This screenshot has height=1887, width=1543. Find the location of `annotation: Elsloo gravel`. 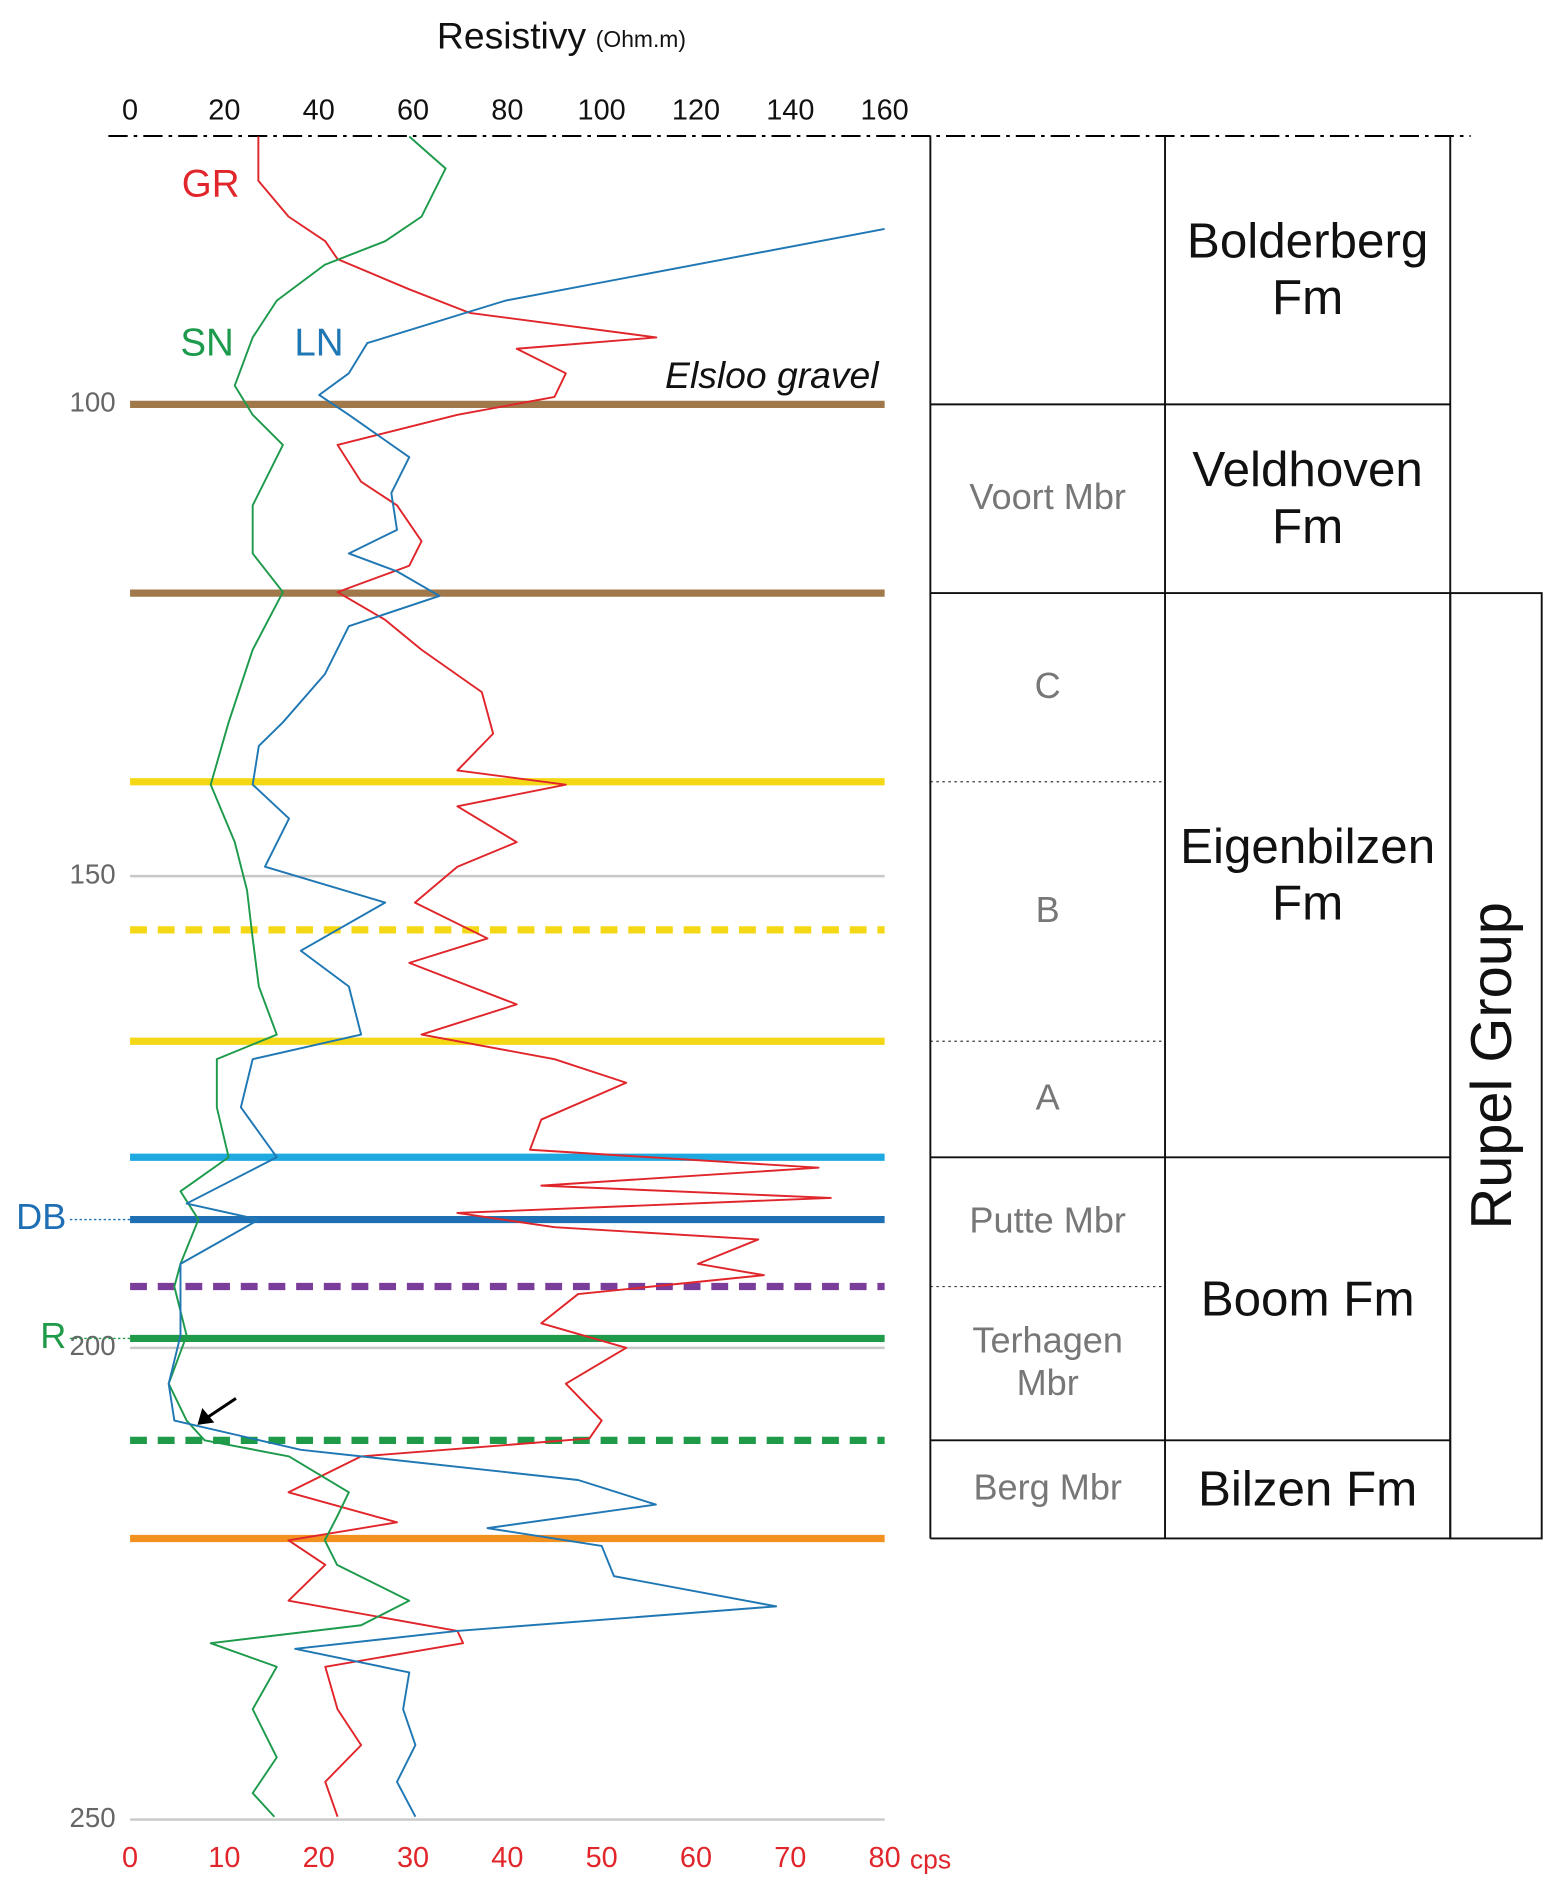

annotation: Elsloo gravel is located at coordinates (772, 375).